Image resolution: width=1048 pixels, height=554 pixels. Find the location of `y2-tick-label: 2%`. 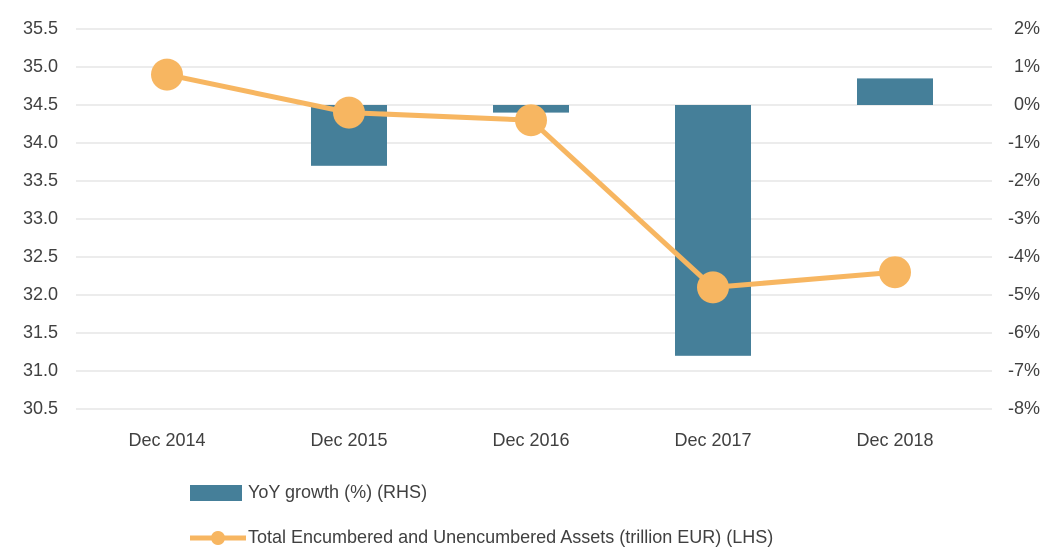

y2-tick-label: 2% is located at coordinates (1027, 28).